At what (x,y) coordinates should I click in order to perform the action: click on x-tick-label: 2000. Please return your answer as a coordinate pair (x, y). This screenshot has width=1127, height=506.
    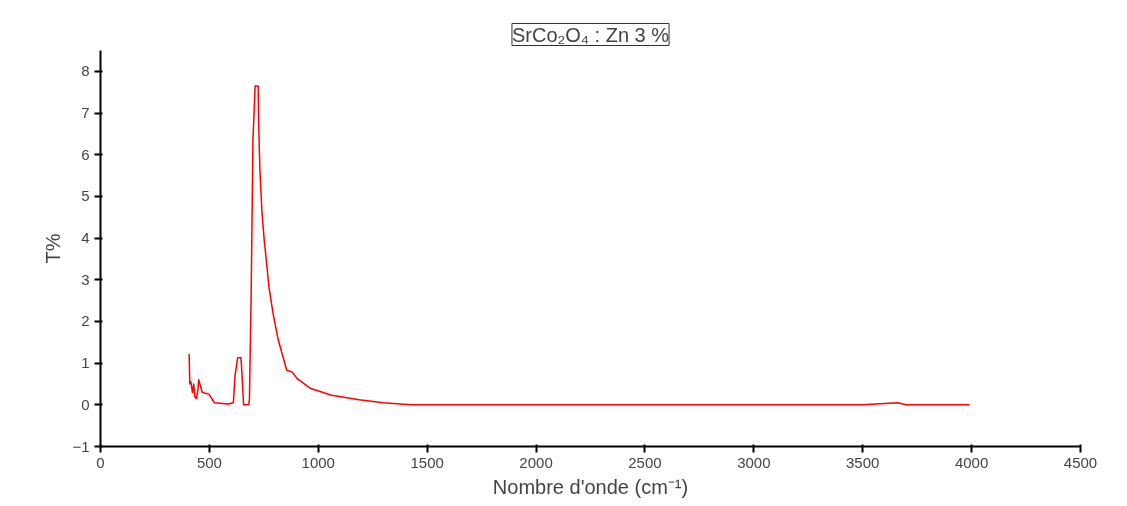
    Looking at the image, I should click on (536, 462).